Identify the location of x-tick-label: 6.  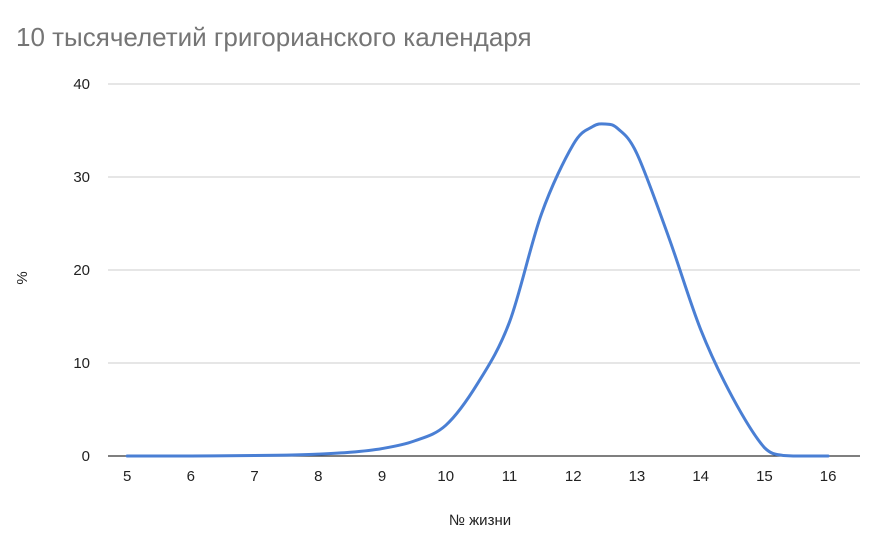
(191, 476).